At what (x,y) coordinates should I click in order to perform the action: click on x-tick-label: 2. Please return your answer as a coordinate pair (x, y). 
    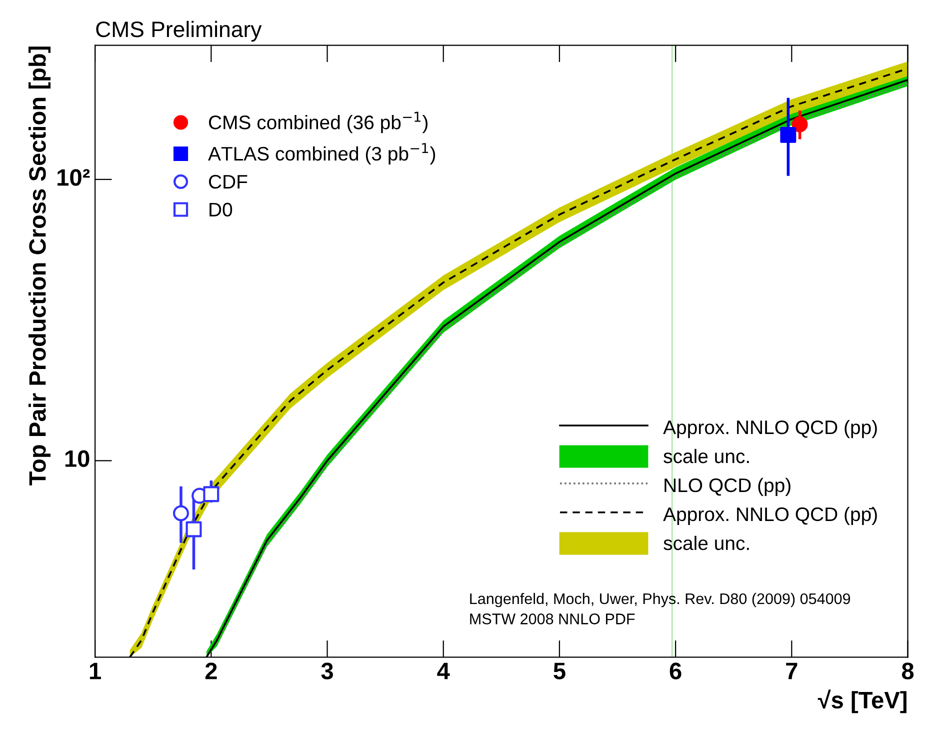
    Looking at the image, I should click on (211, 671).